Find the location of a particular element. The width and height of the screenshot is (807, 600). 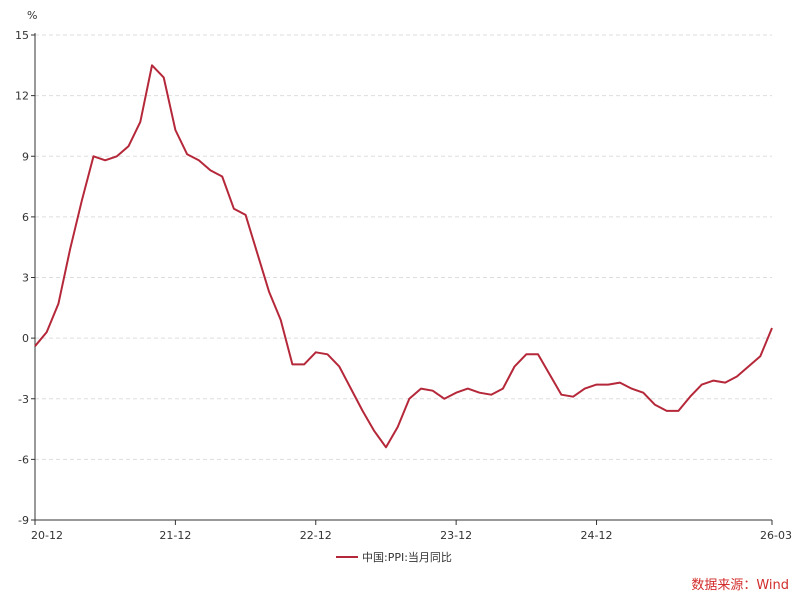

y-tick-label: 12 is located at coordinates (22, 96).